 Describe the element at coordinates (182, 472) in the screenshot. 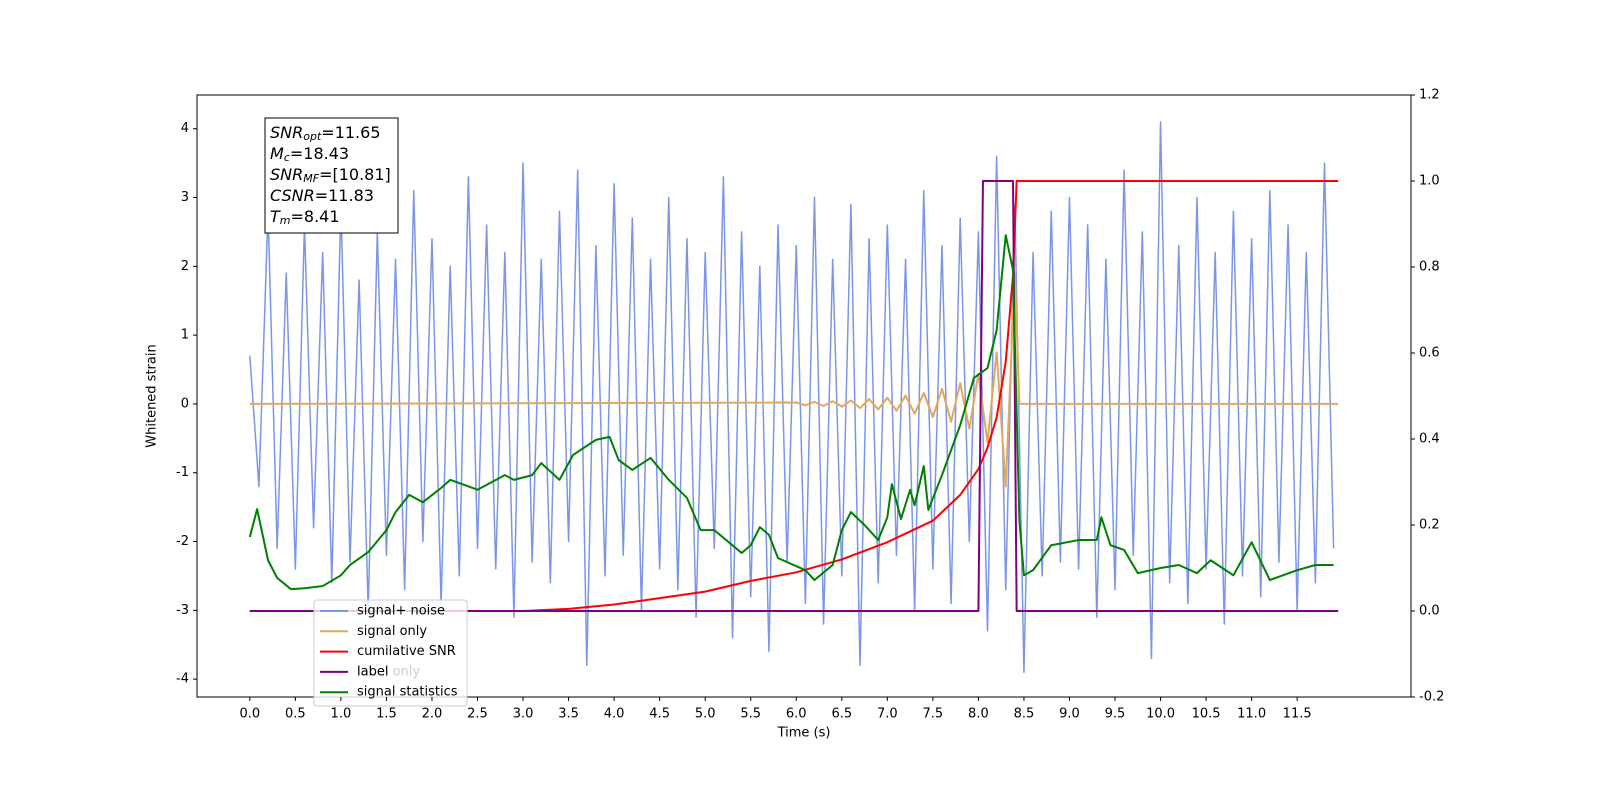

I see `y-tick-label: -1` at that location.